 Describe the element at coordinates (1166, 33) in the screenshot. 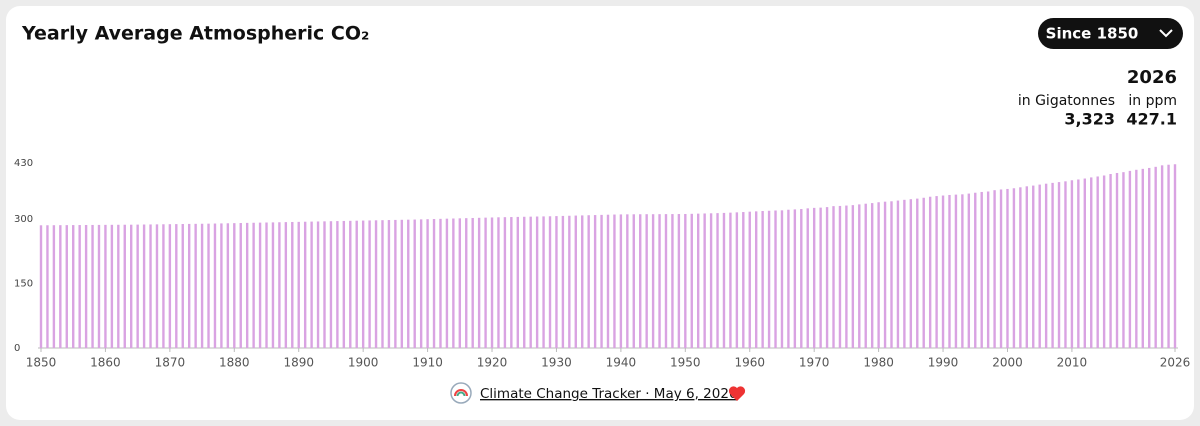

I see `dropdown-arrow` at that location.